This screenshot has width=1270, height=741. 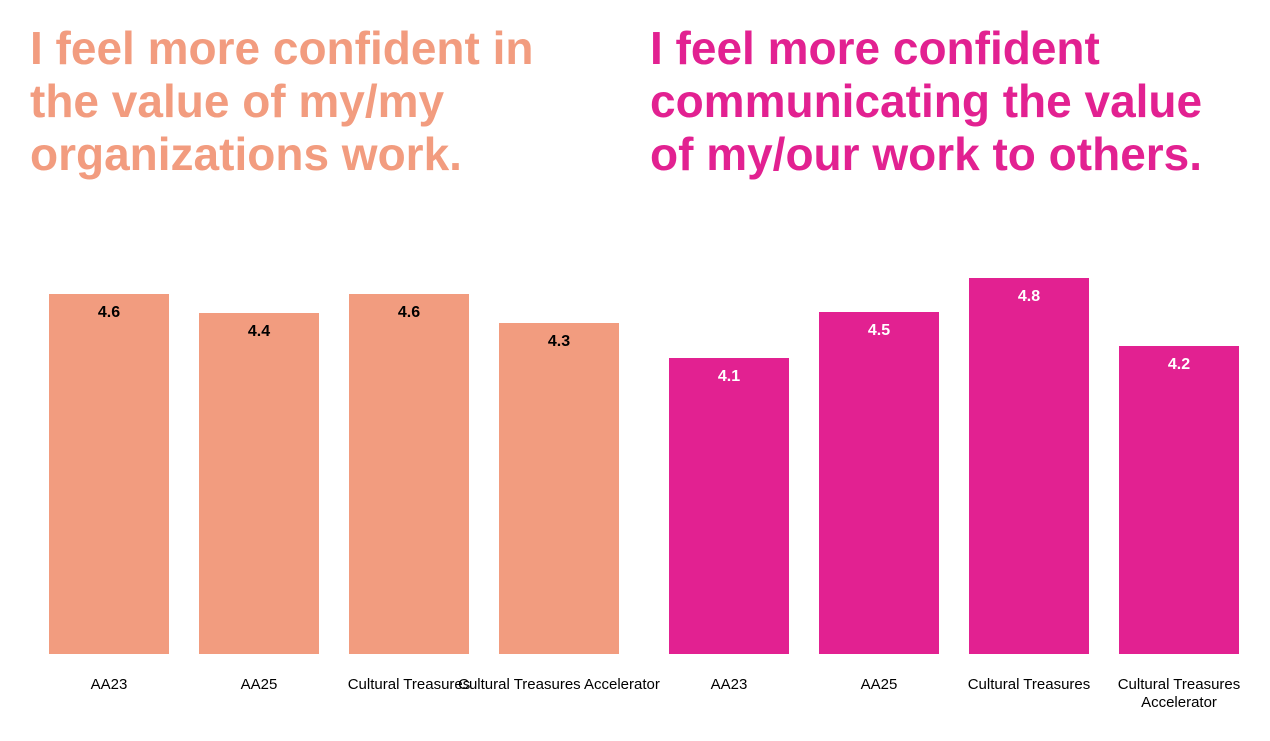 I want to click on value-label: 4.8, so click(x=1029, y=296).